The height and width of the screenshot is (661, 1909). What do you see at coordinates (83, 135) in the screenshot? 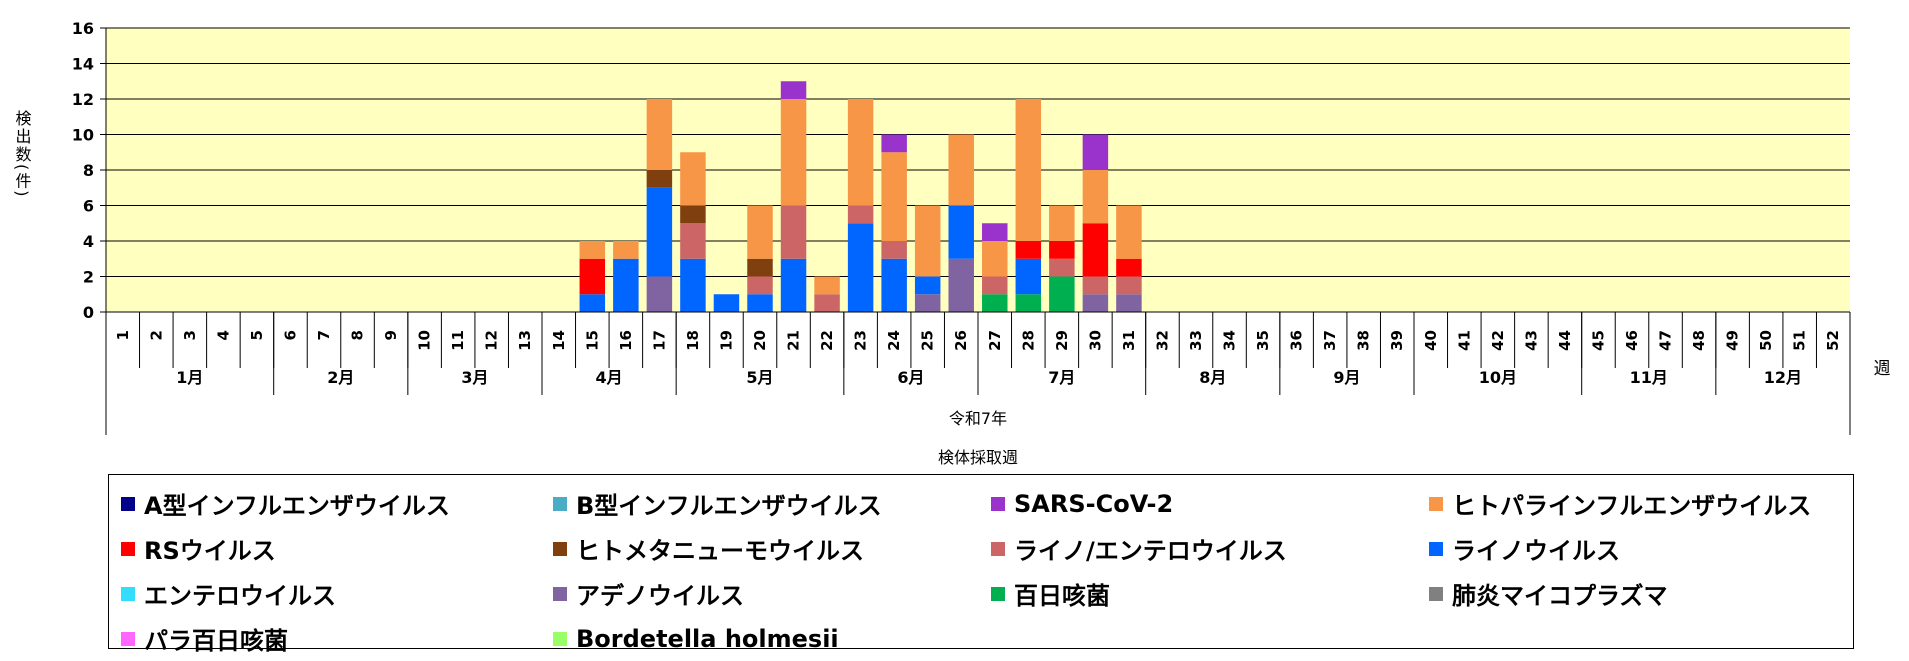
I see `y-tick-label: 10` at bounding box center [83, 135].